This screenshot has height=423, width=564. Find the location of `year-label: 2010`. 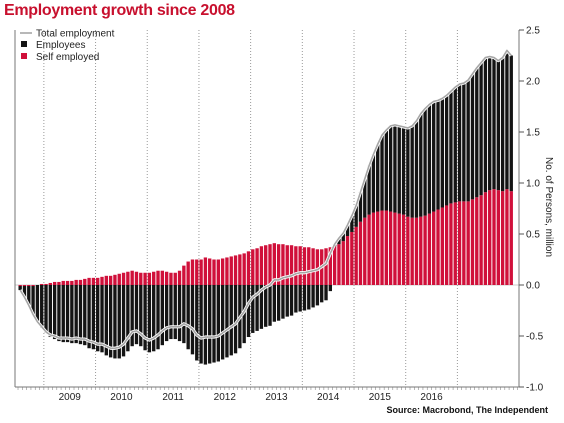

year-label: 2010 is located at coordinates (121, 397).